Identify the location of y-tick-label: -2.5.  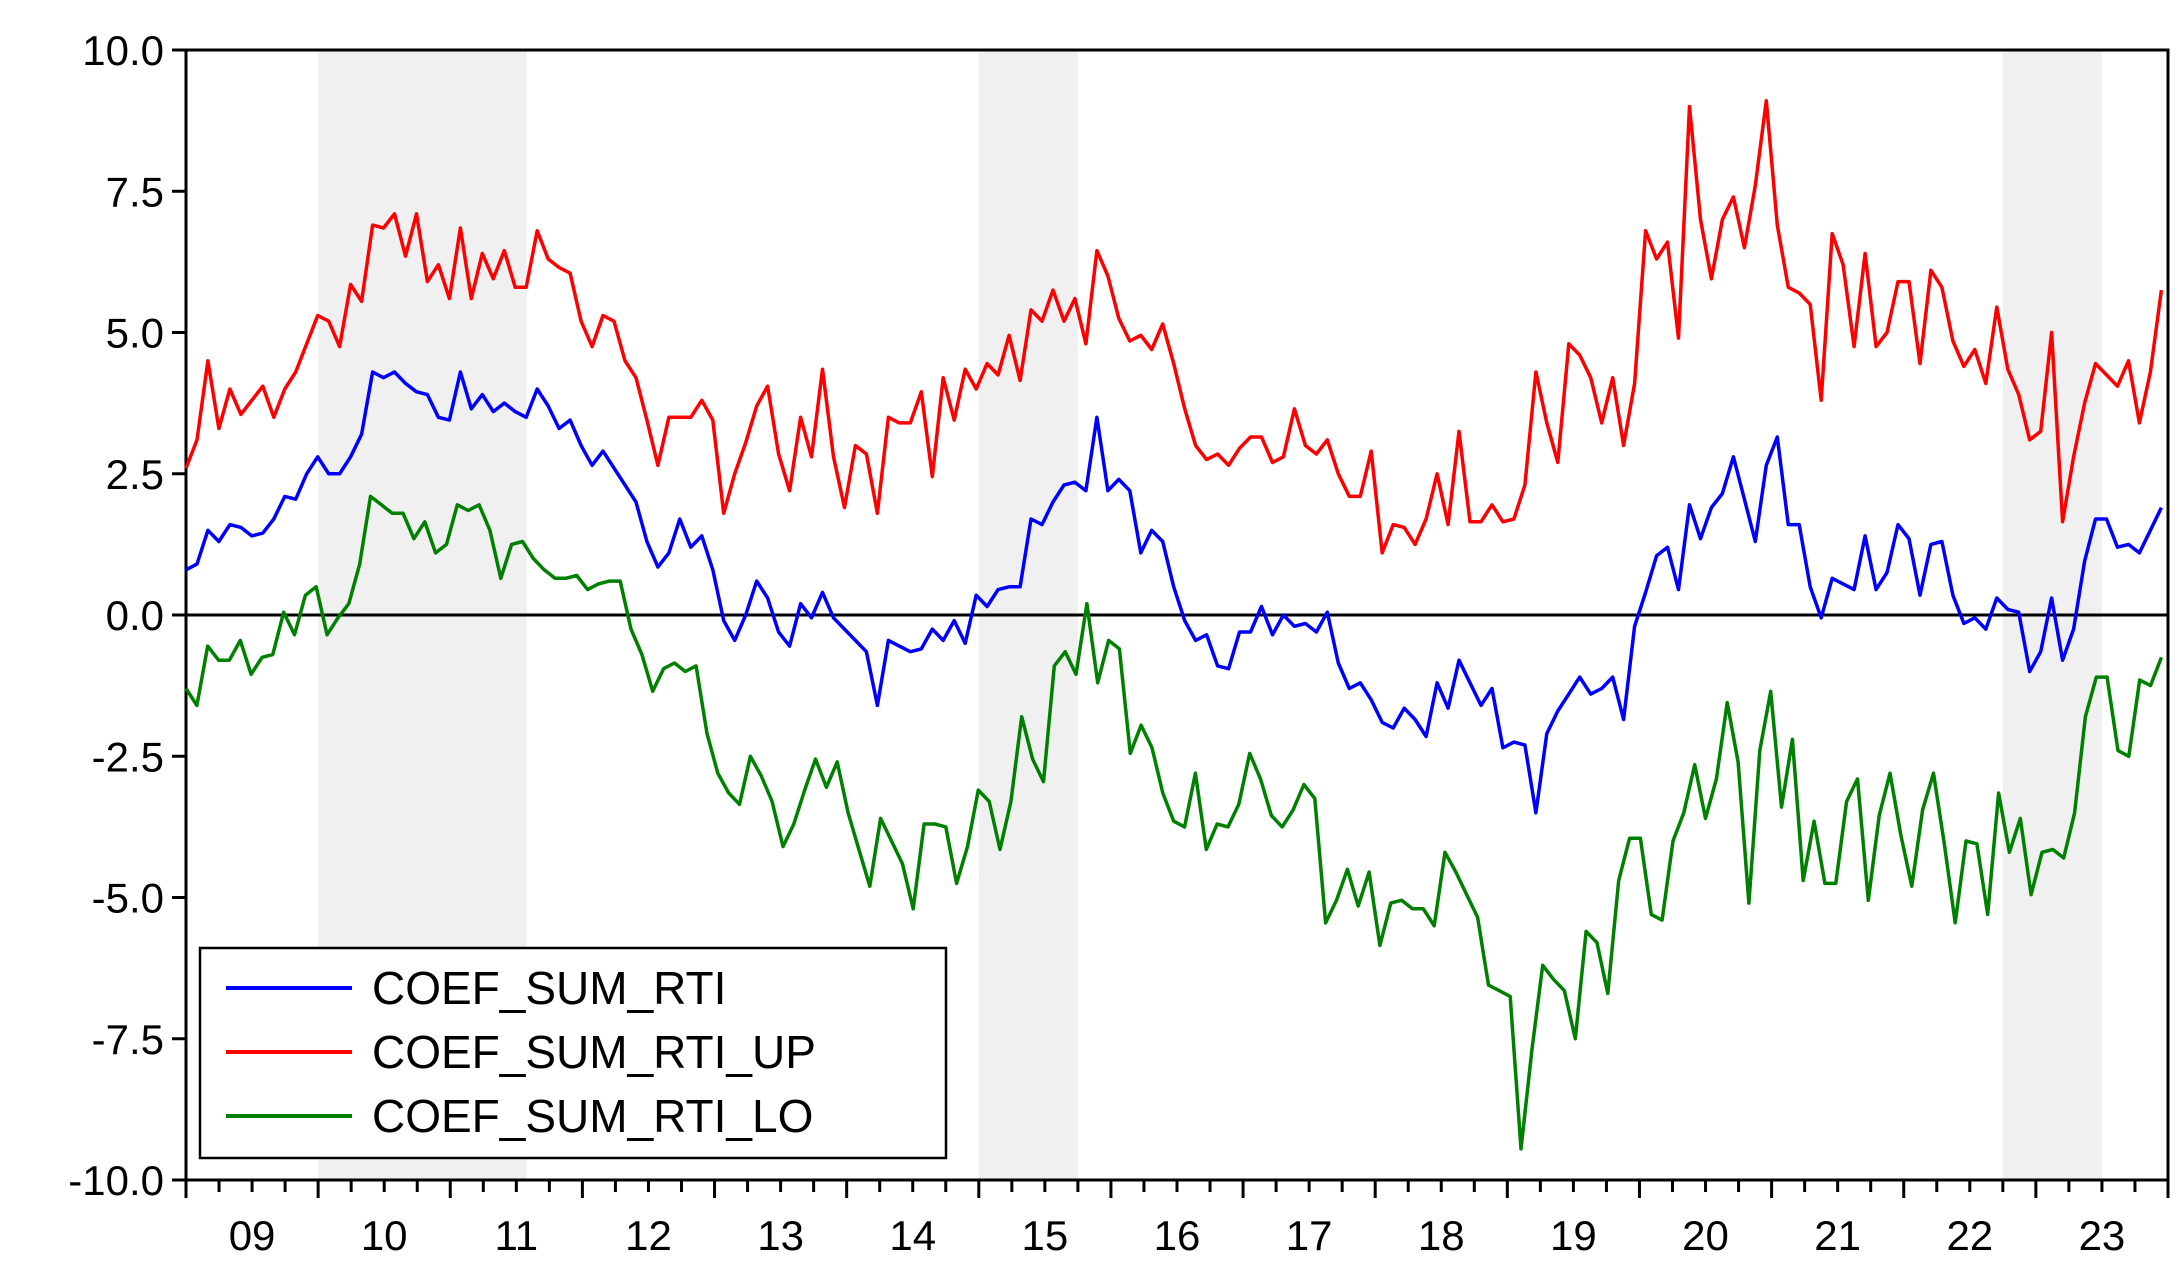
(128, 756).